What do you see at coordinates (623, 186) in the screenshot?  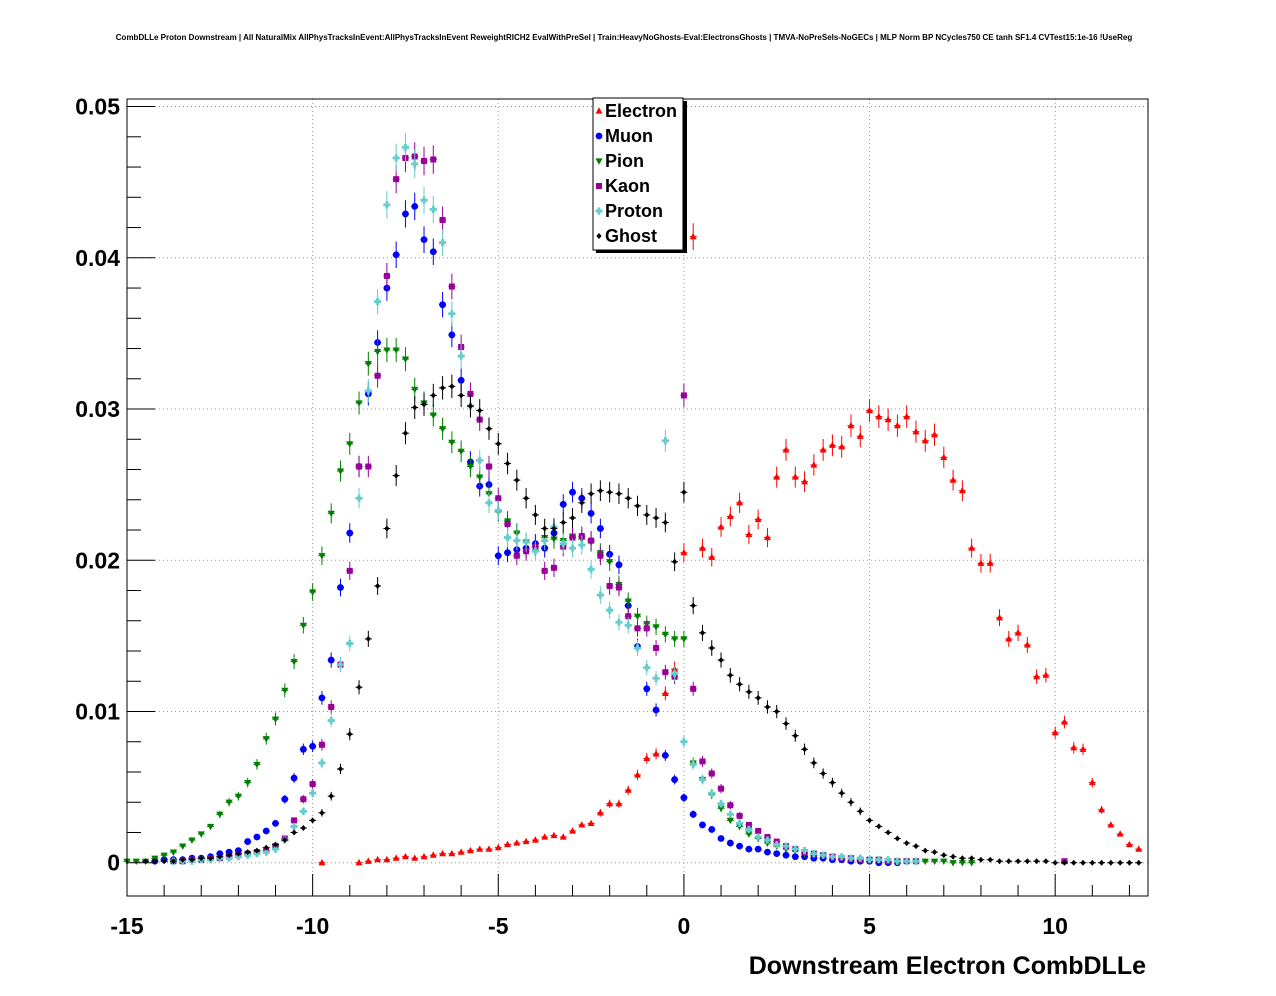 I see `legend-entry-kaon: Kaon` at bounding box center [623, 186].